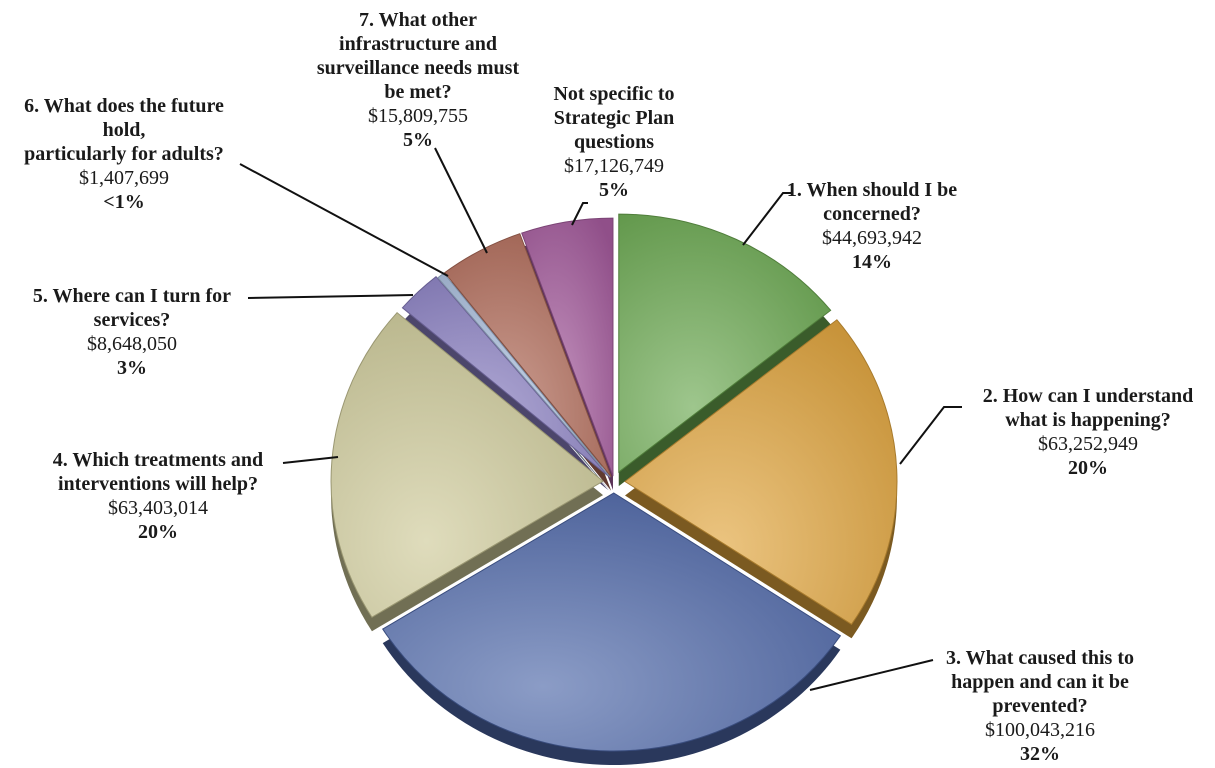 The width and height of the screenshot is (1215, 768). What do you see at coordinates (124, 130) in the screenshot?
I see `slice-label-title: hold,` at bounding box center [124, 130].